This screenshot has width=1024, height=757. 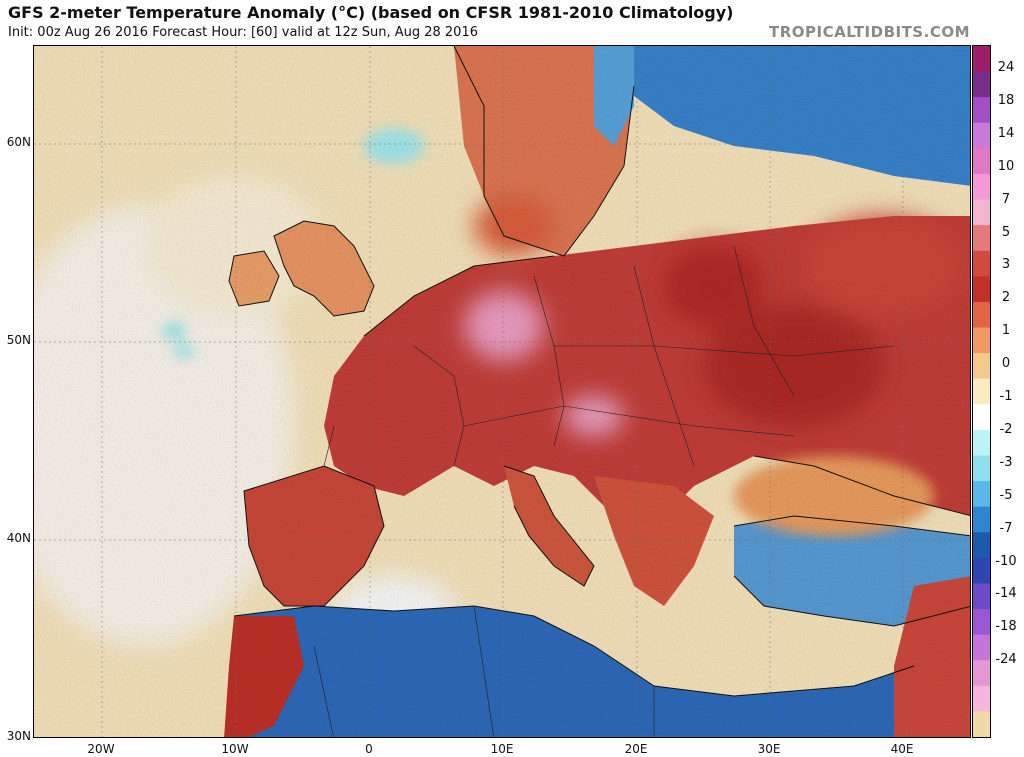 I want to click on lon-label-20w: 20W, so click(x=101, y=749).